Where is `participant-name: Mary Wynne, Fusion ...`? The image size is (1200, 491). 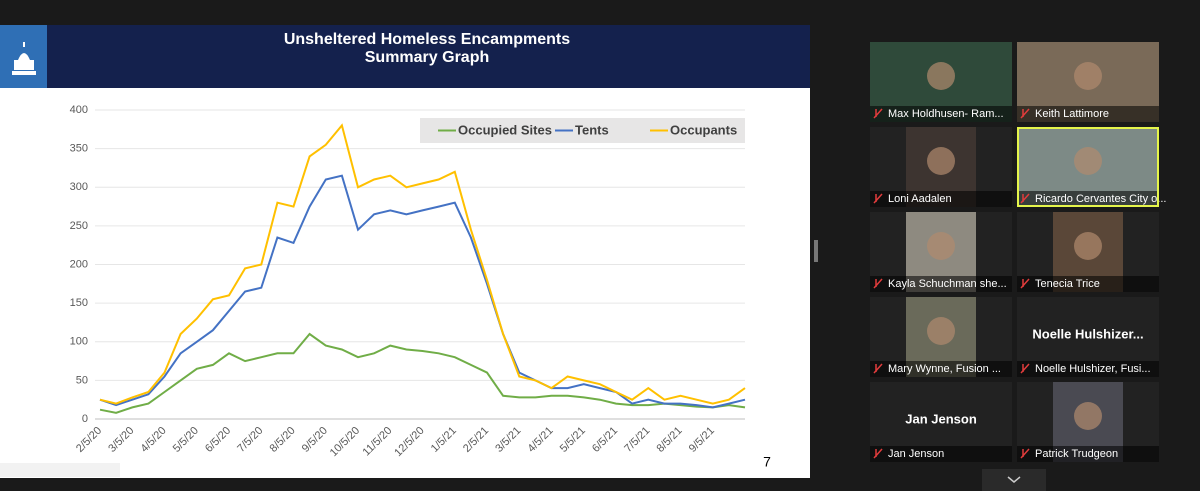
participant-name: Mary Wynne, Fusion ... is located at coordinates (944, 369).